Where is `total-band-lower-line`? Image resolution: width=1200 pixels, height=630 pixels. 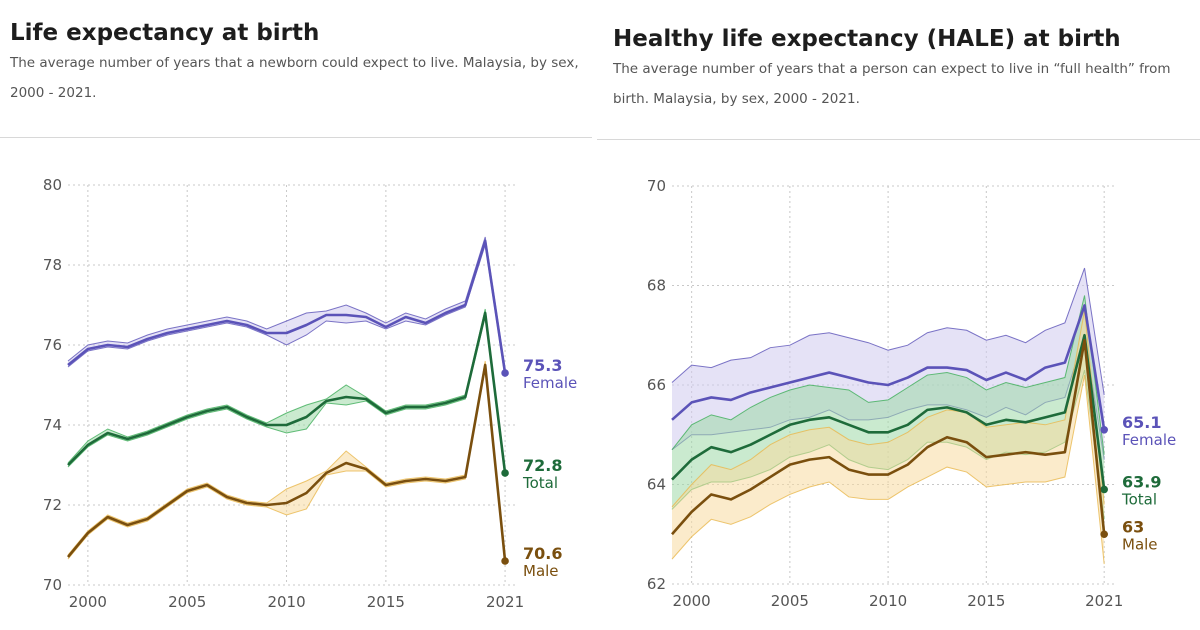
total-band-lower-line is located at coordinates (286, 397).